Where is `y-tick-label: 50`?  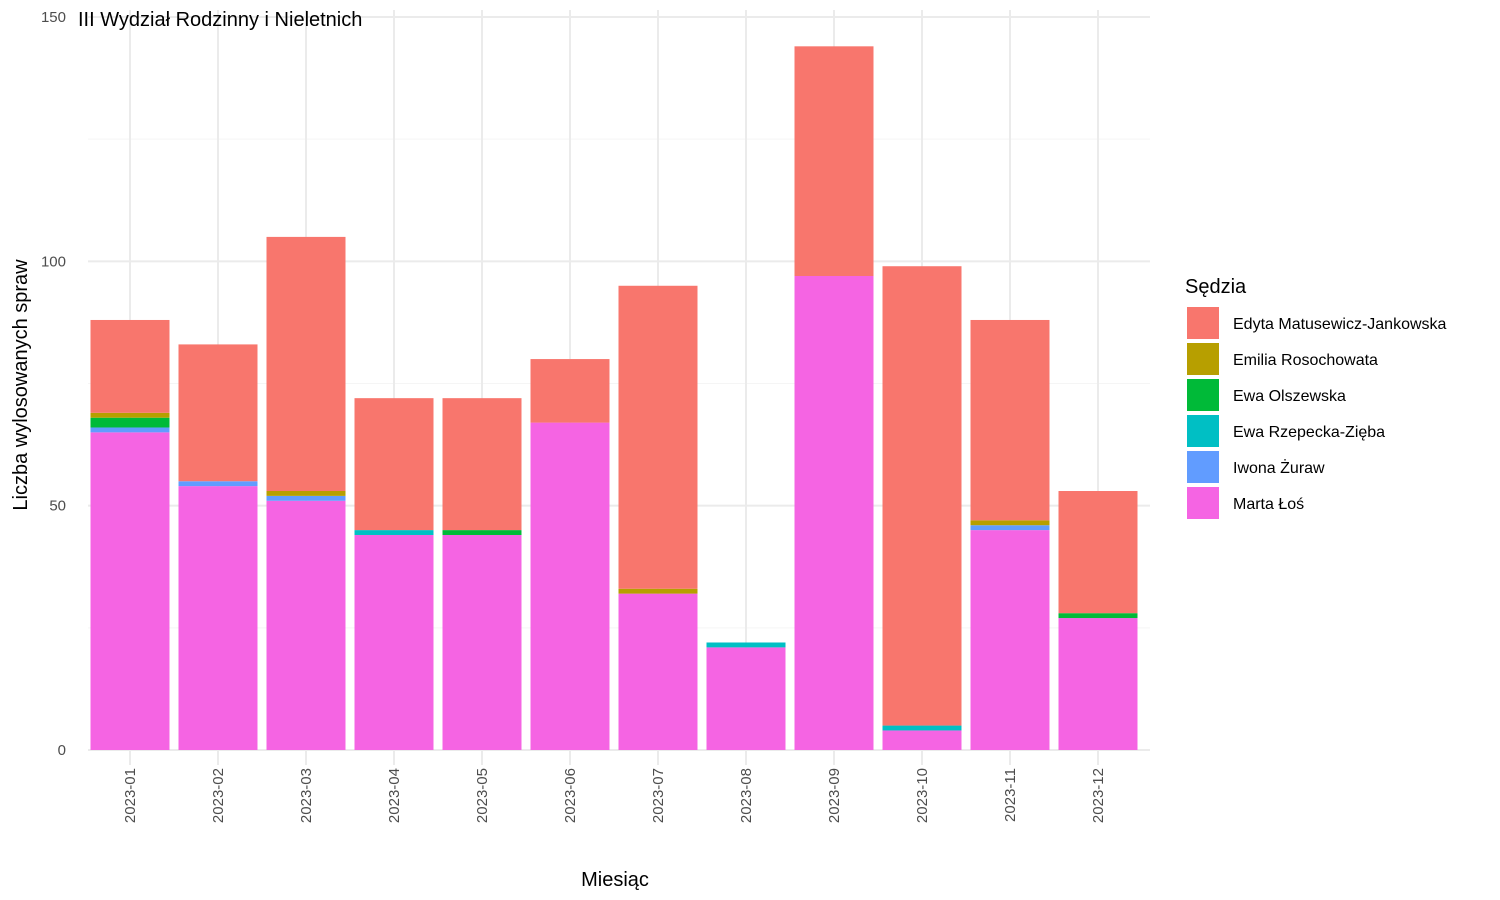 y-tick-label: 50 is located at coordinates (57, 506).